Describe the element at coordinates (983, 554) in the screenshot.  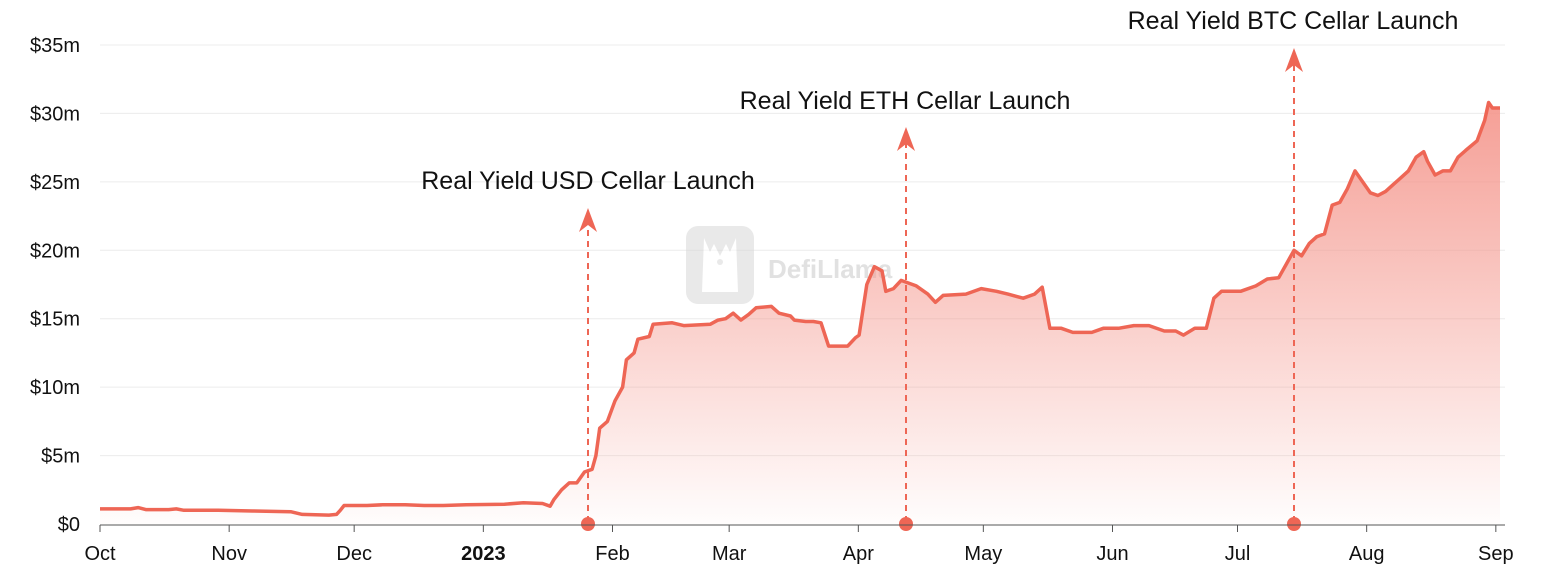
I see `x-tick-label: May` at that location.